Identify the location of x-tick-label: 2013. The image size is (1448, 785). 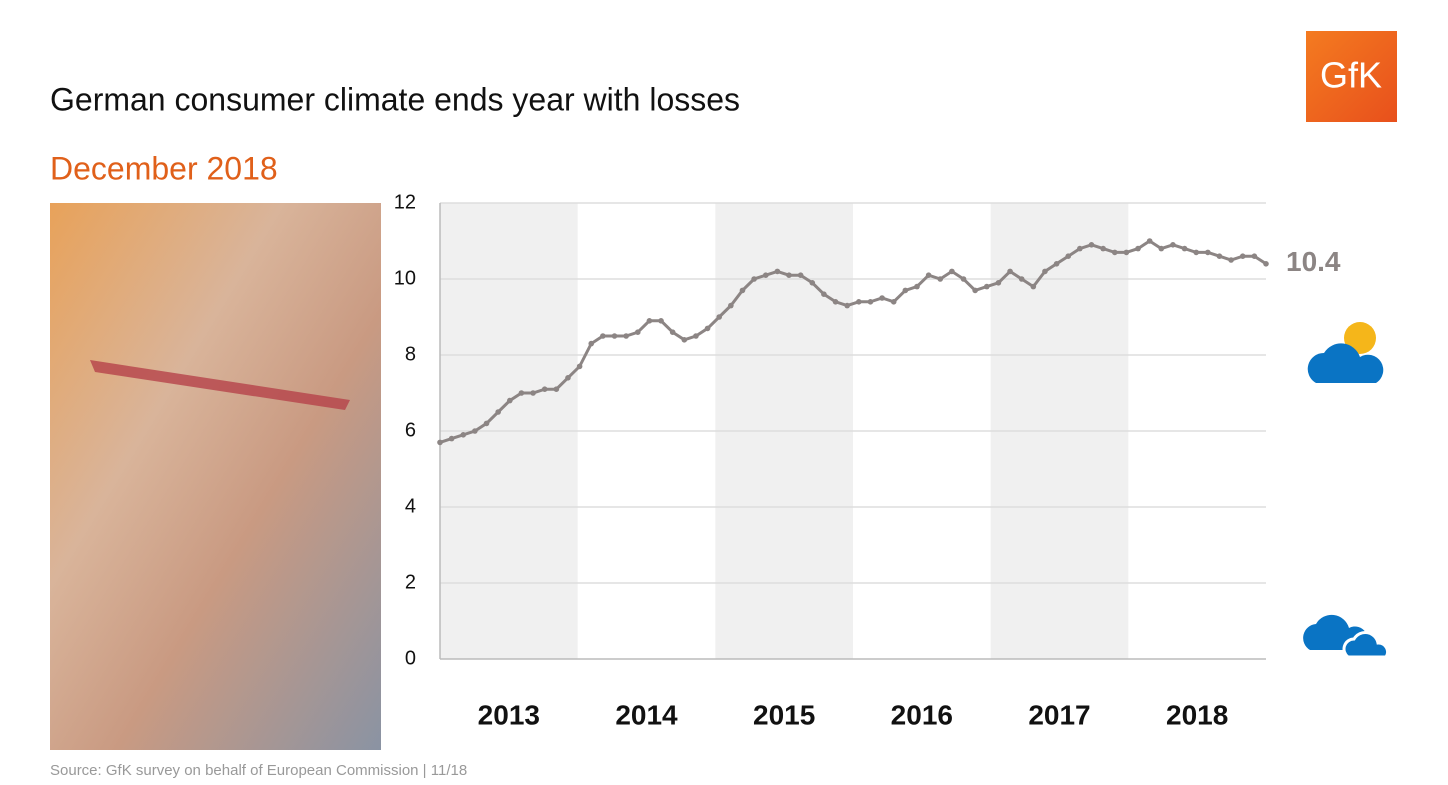
(509, 714).